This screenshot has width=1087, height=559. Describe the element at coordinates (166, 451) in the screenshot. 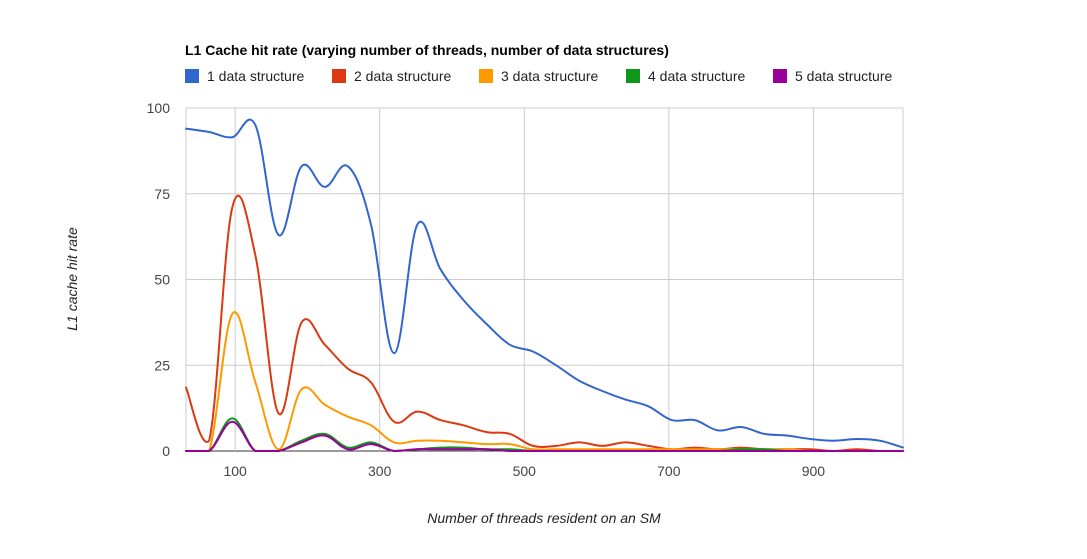

I see `y-tick-label-0: 0` at that location.